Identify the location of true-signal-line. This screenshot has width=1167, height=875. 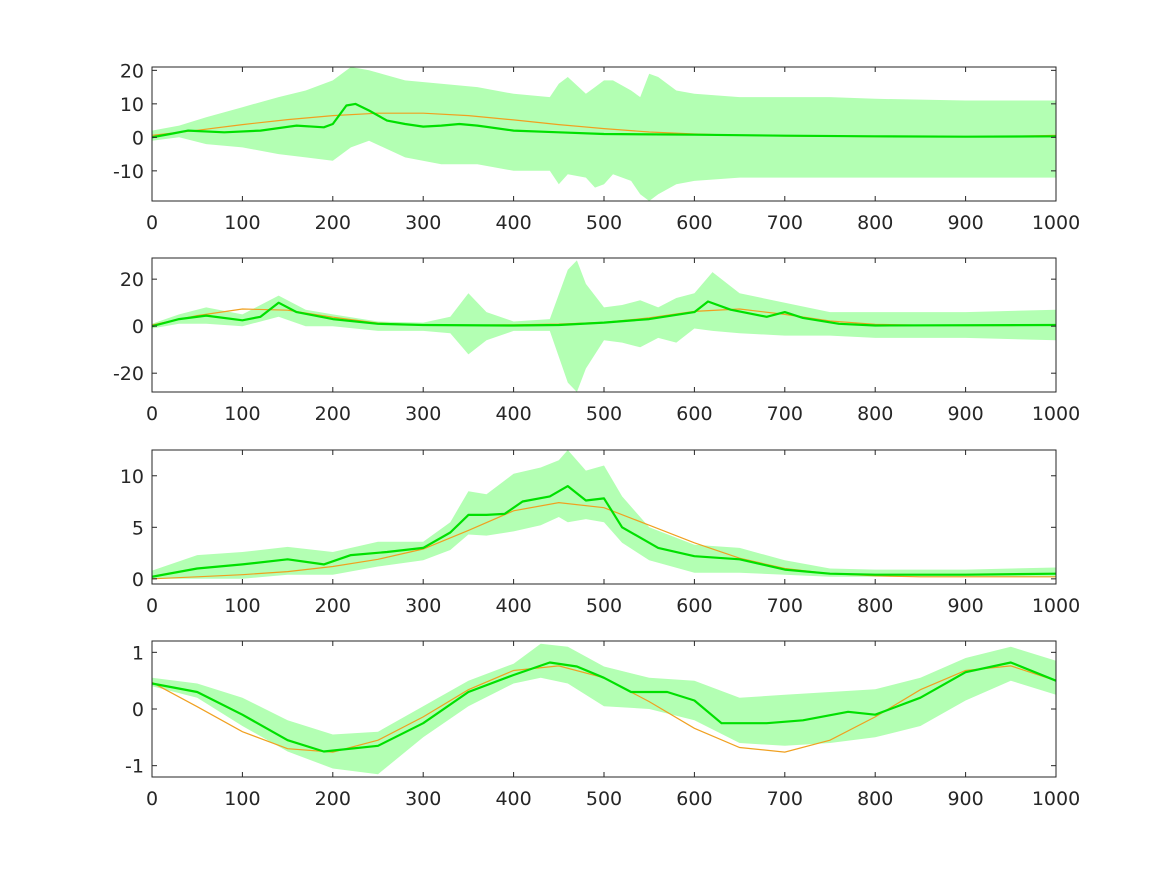
(604, 540).